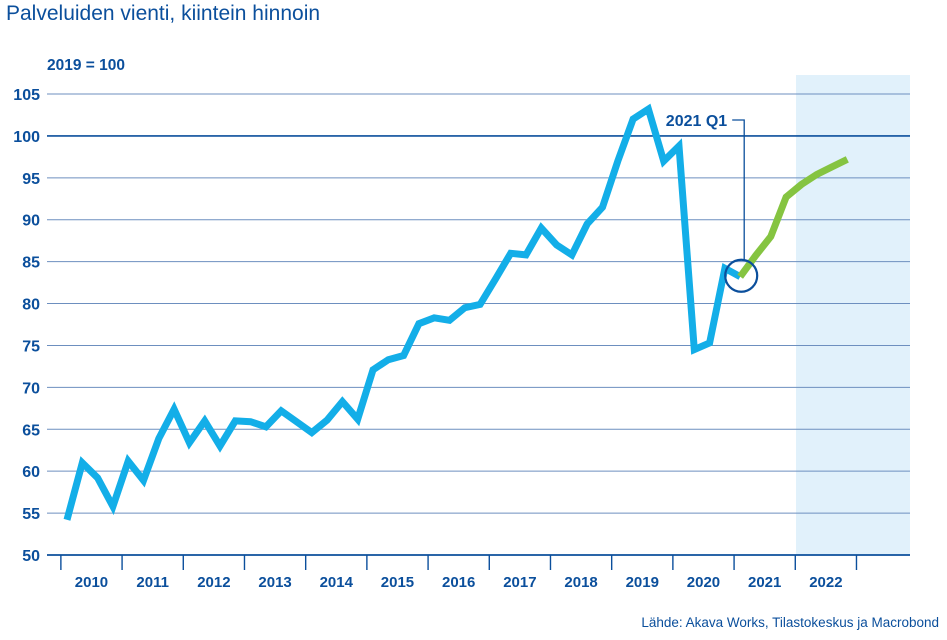 The image size is (947, 640). Describe the element at coordinates (31, 305) in the screenshot. I see `y-tick-label-80: 80` at that location.